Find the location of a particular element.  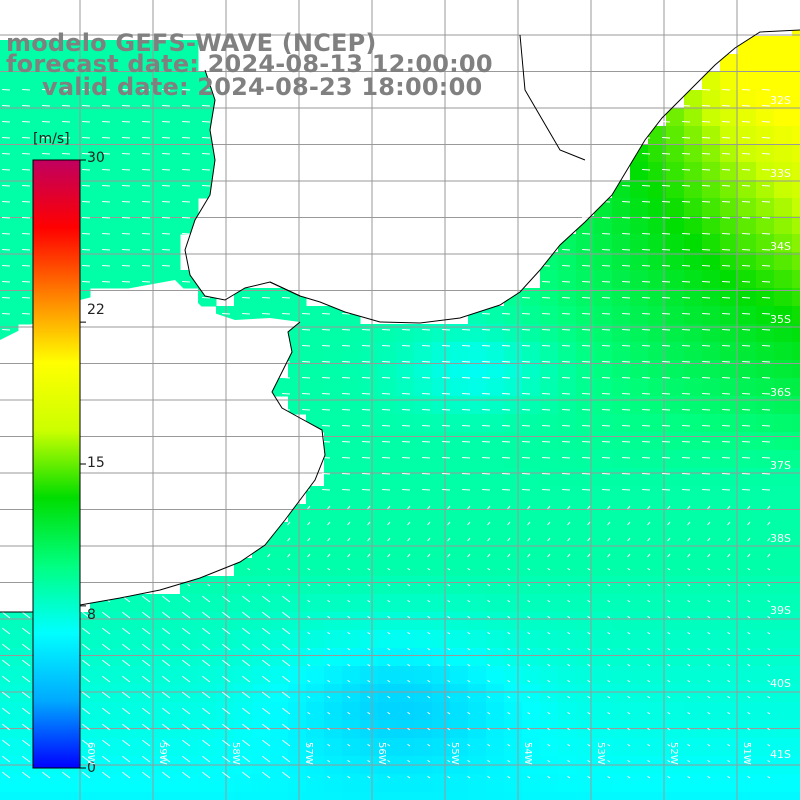

border-line is located at coordinates (552, 97).